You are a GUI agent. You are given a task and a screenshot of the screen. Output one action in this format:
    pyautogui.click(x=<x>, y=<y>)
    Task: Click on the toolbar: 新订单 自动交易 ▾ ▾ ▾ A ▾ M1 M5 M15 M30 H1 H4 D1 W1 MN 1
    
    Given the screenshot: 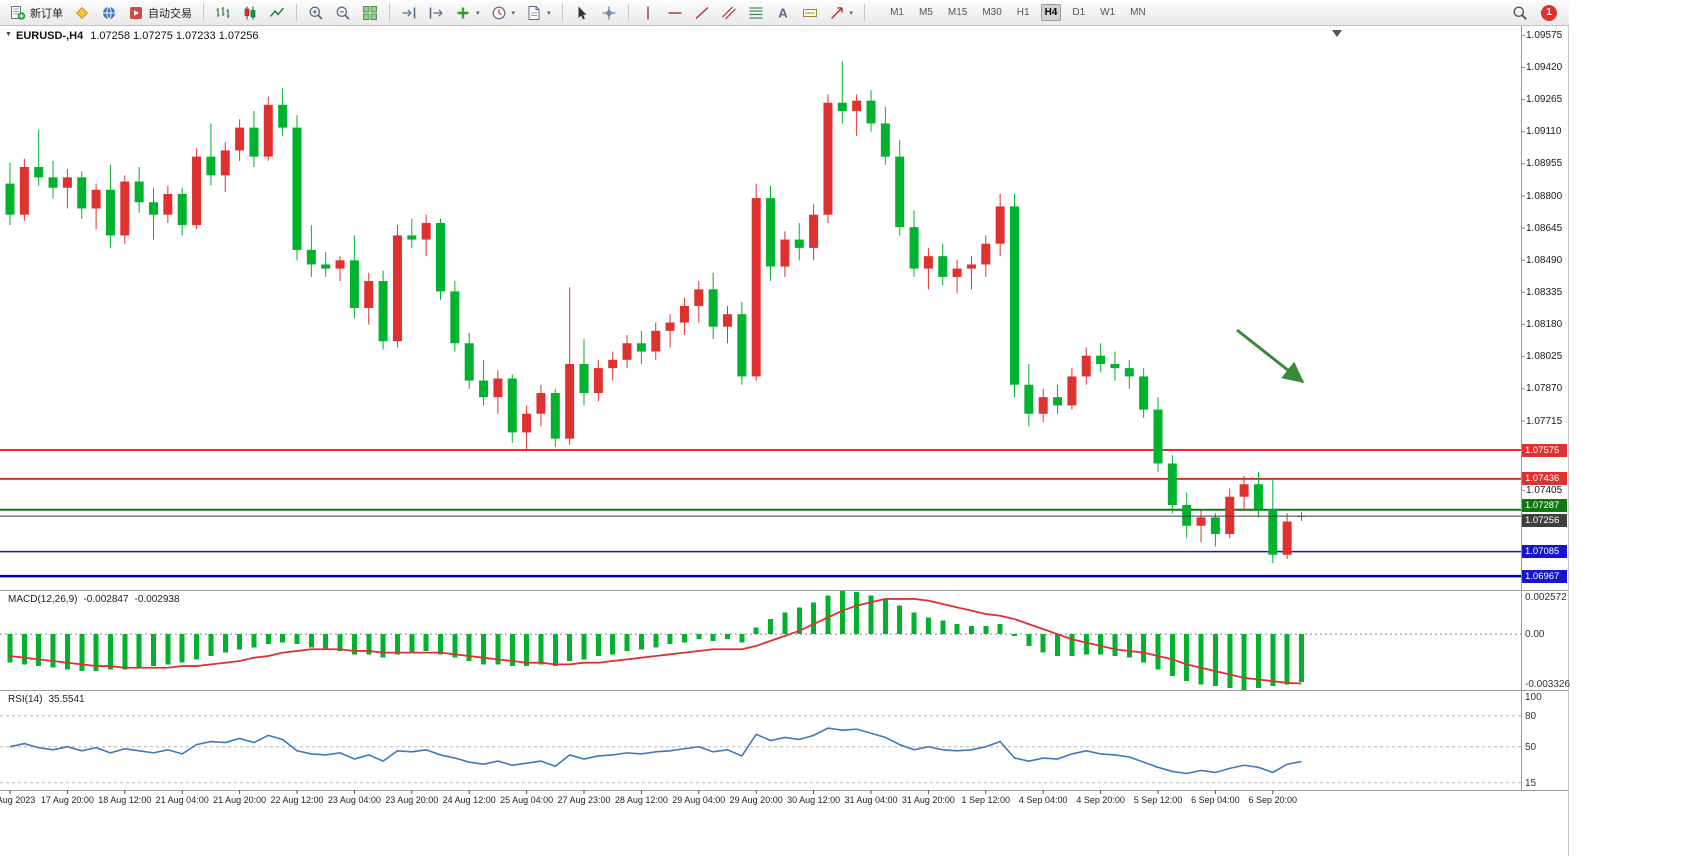 What is the action you would take?
    pyautogui.click(x=784, y=13)
    